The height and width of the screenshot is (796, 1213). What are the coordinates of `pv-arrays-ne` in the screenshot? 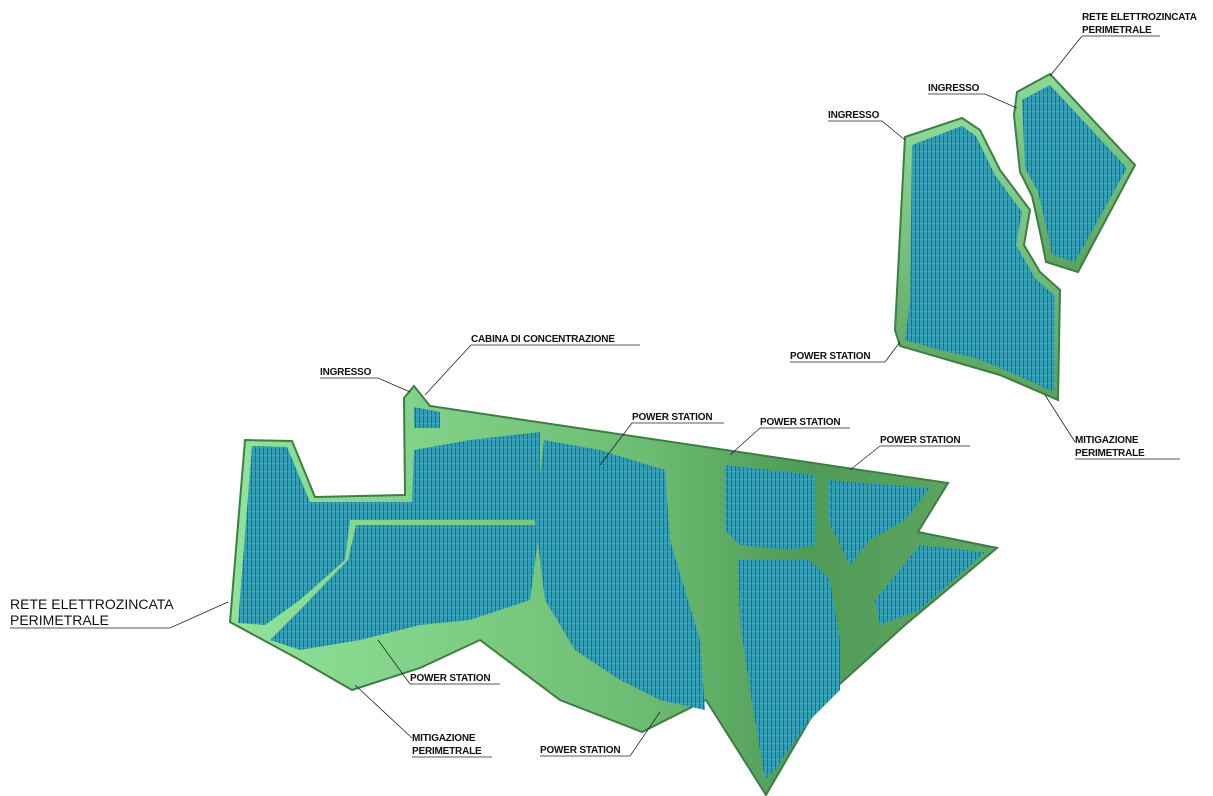 It's located at (1016, 238).